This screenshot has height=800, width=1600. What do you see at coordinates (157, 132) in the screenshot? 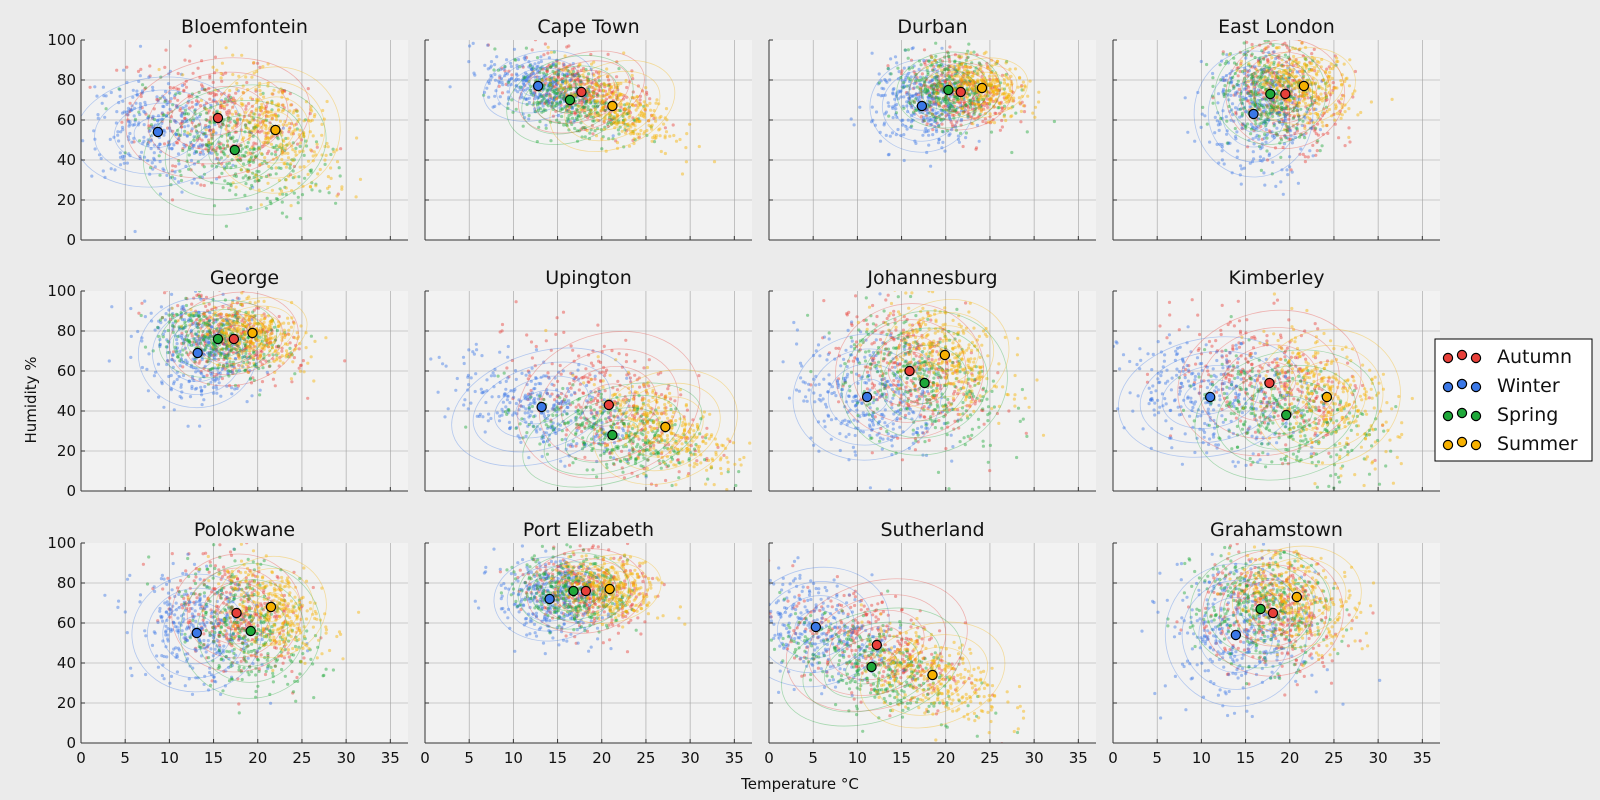
I see `contour-line` at bounding box center [157, 132].